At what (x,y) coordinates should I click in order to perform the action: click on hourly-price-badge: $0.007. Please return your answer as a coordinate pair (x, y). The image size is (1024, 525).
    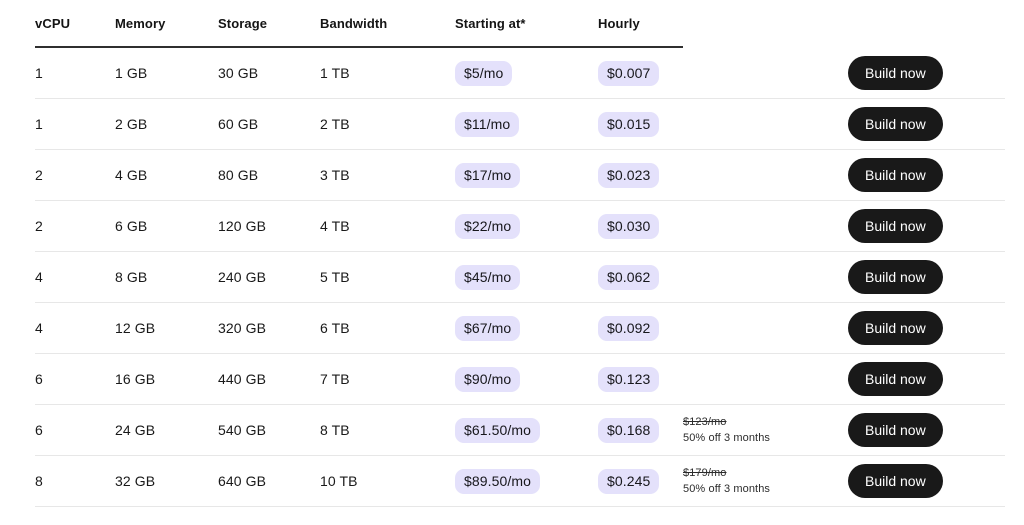
    Looking at the image, I should click on (629, 73).